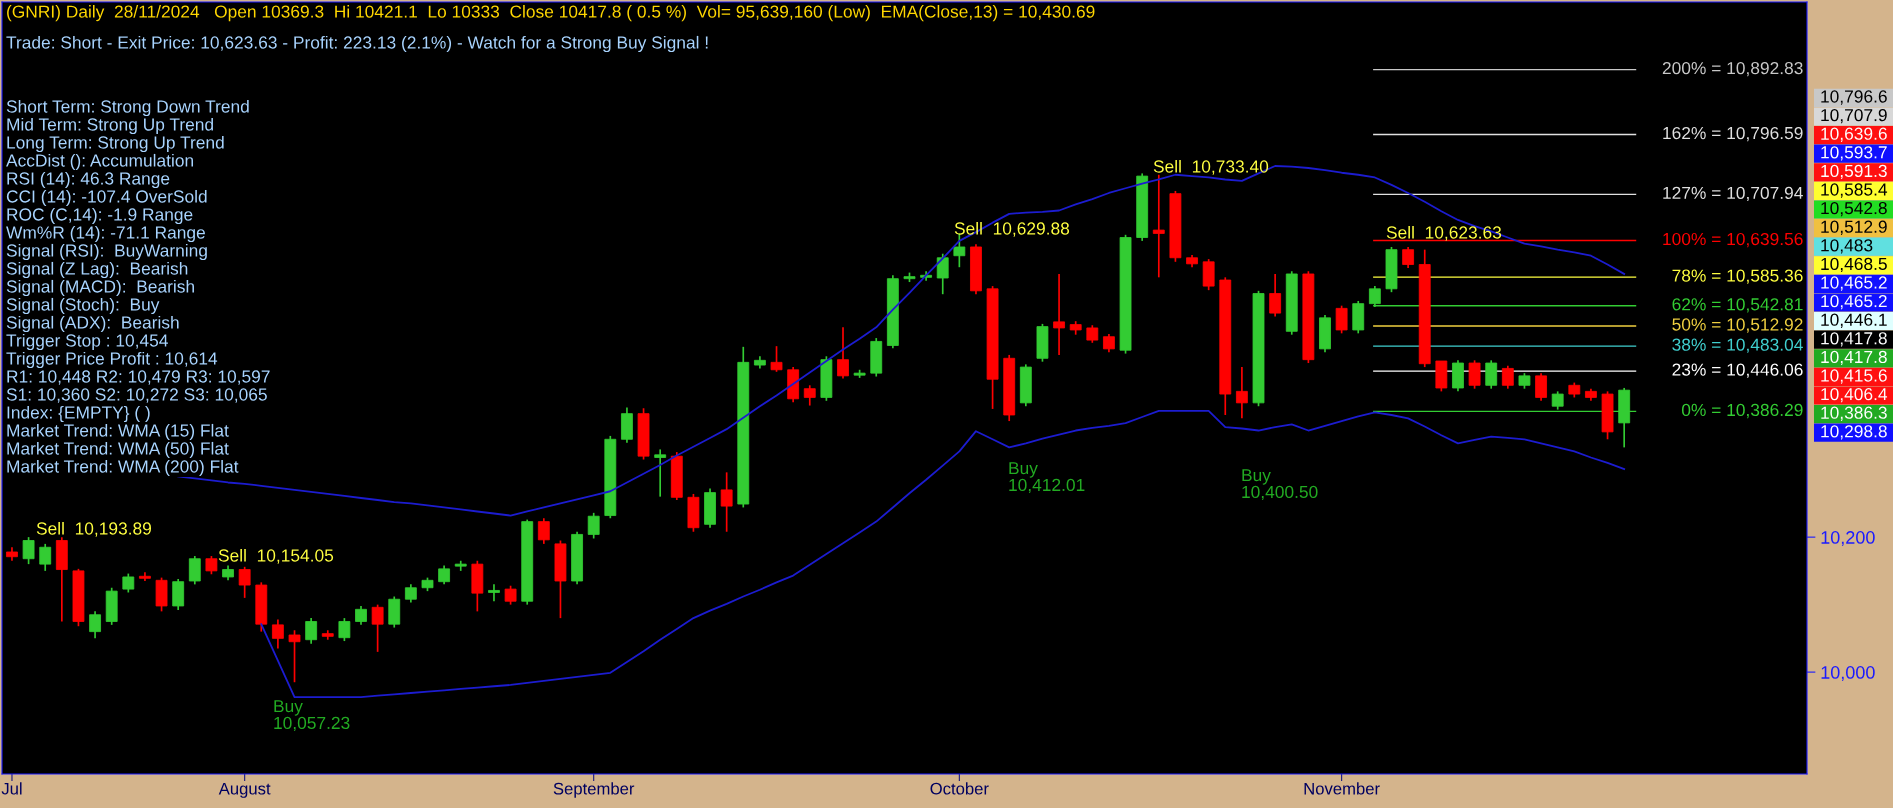 This screenshot has width=1893, height=808. I want to click on annotation: Signal (Stoch): Buy, so click(83, 306).